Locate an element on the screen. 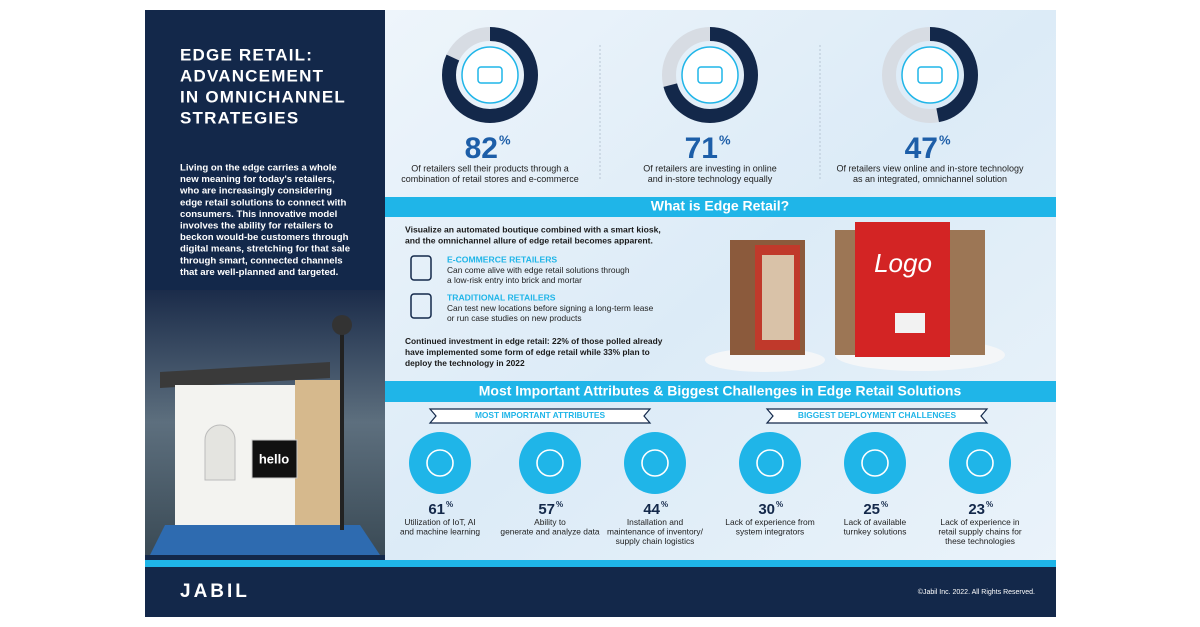  sidebar-text: who are increasingly considering is located at coordinates (255, 191).